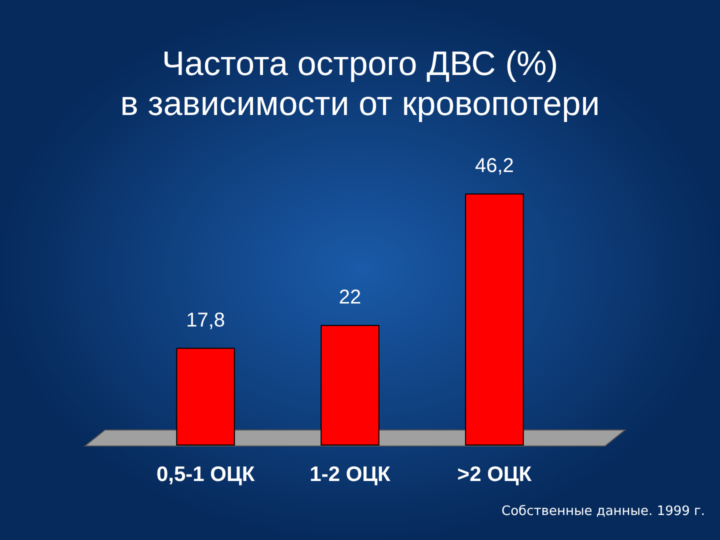 This screenshot has width=720, height=540. Describe the element at coordinates (205, 474) in the screenshot. I see `x-tick-label: 0,5-1 ОЦК` at that location.